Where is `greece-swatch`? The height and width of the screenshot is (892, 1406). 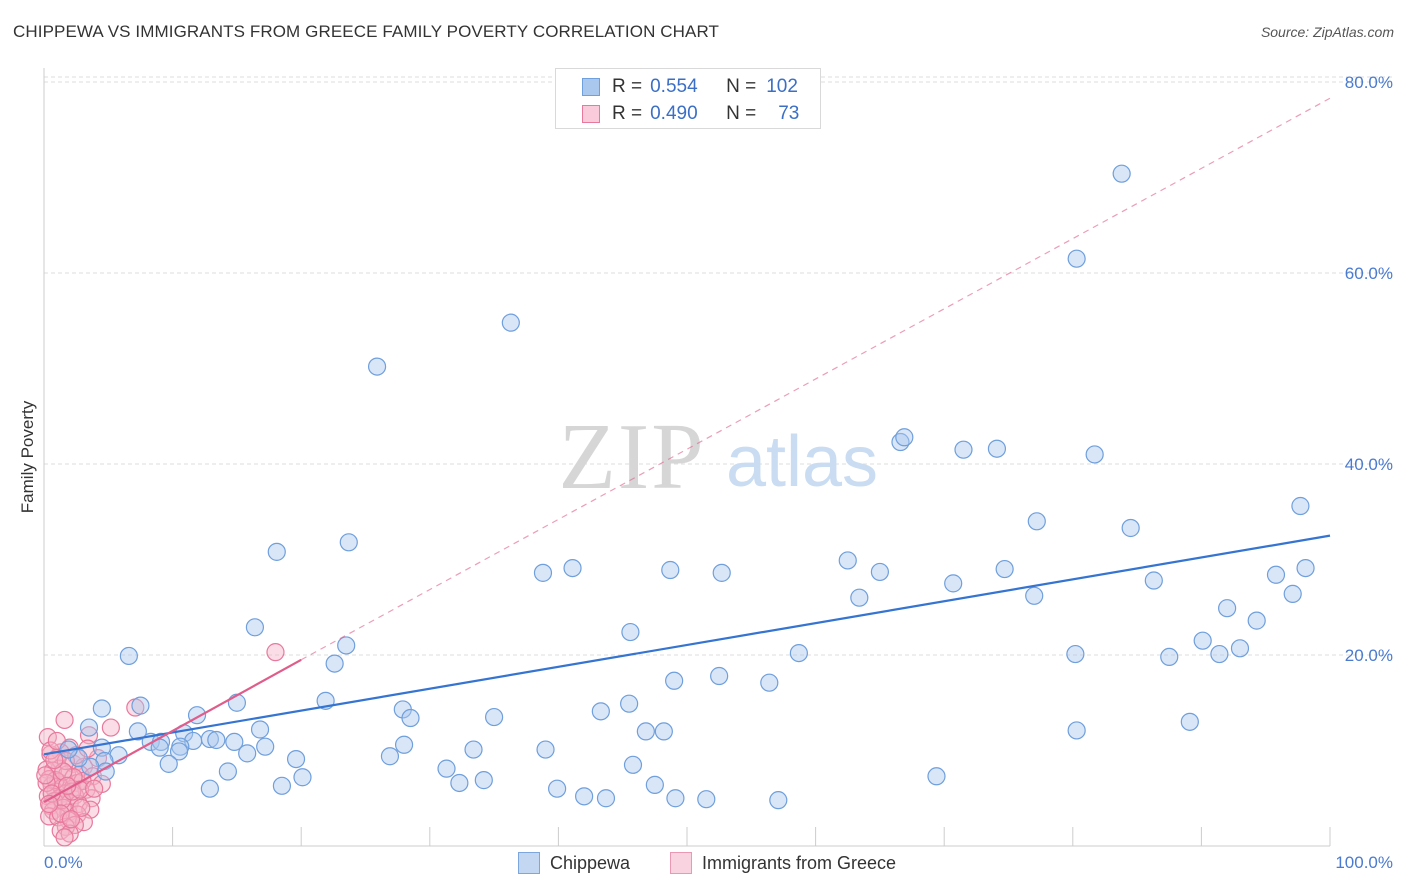 greece-swatch is located at coordinates (591, 114).